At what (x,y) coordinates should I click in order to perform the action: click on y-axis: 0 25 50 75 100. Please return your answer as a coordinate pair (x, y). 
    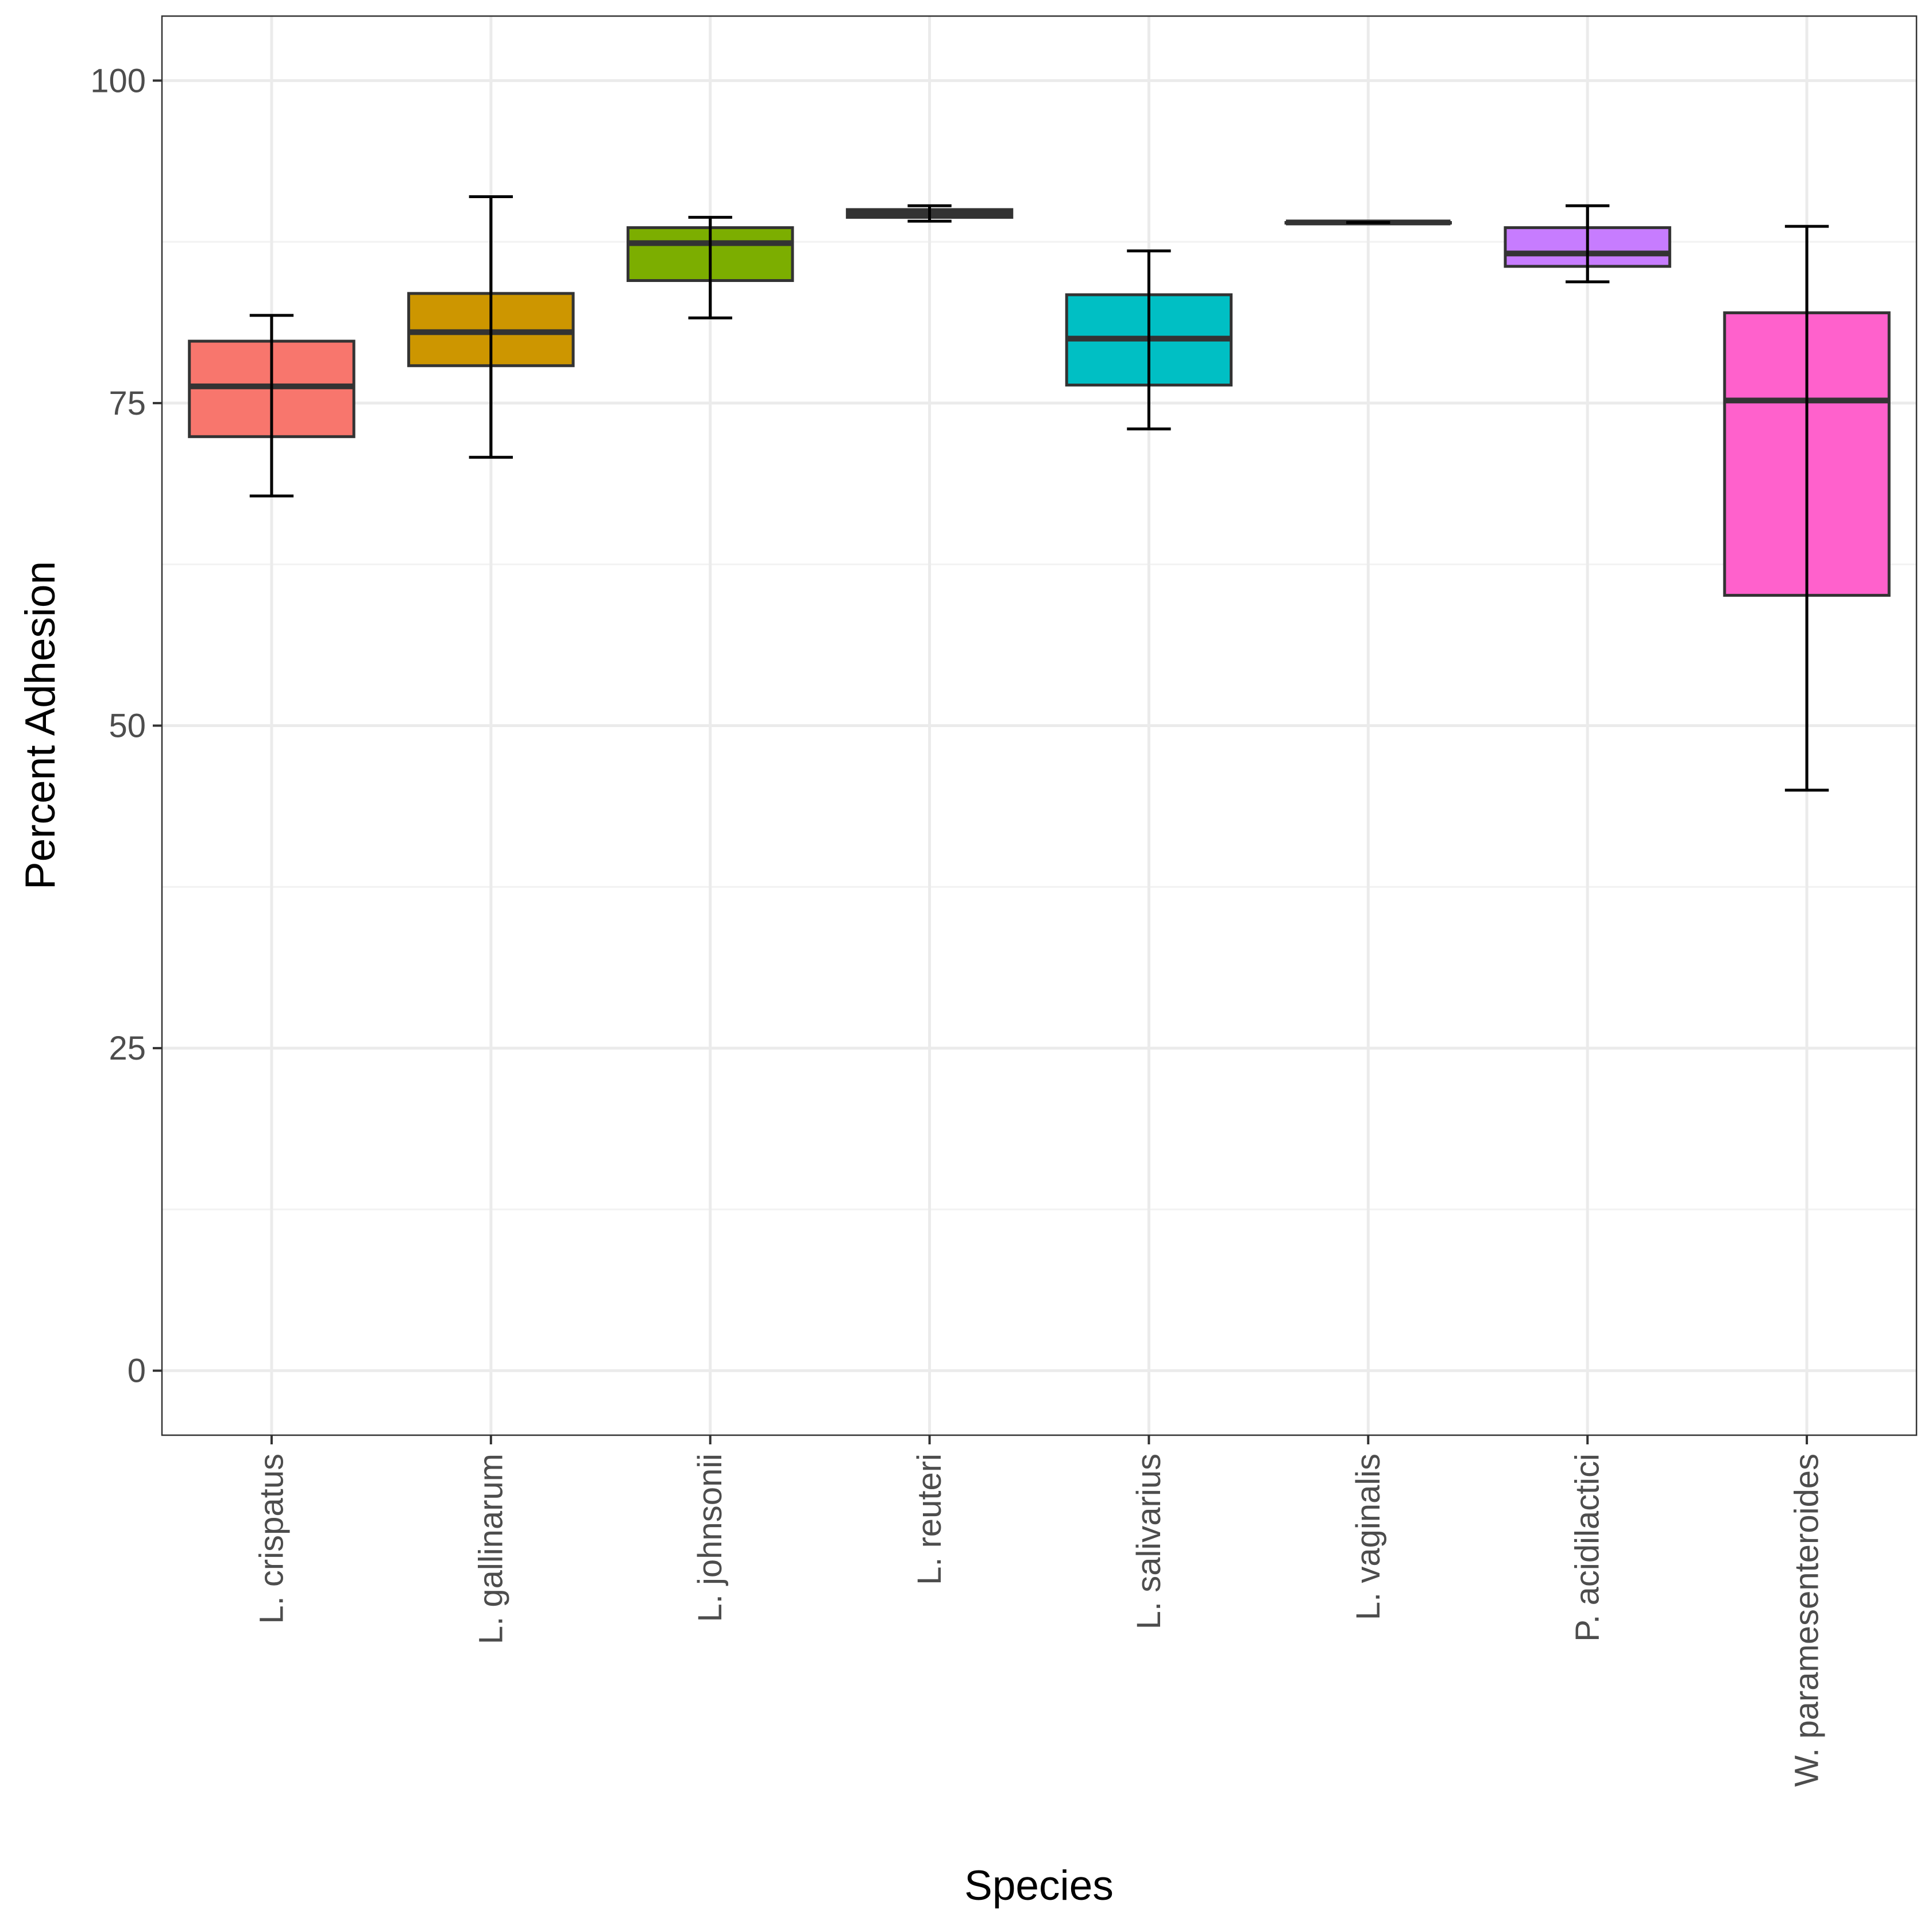
    Looking at the image, I should click on (126, 726).